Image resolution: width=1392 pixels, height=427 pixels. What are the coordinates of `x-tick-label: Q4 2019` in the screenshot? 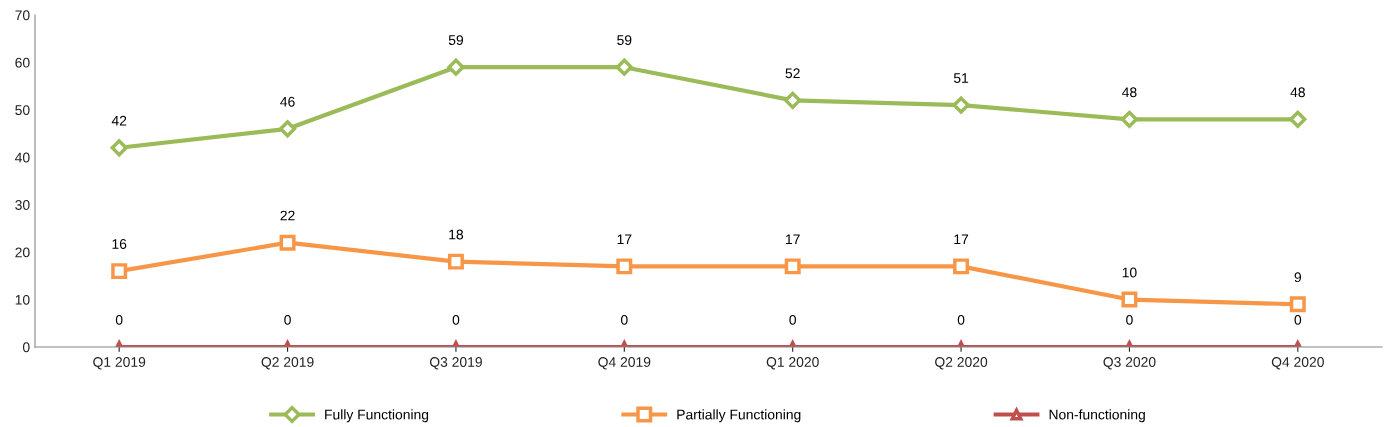 It's located at (624, 363).